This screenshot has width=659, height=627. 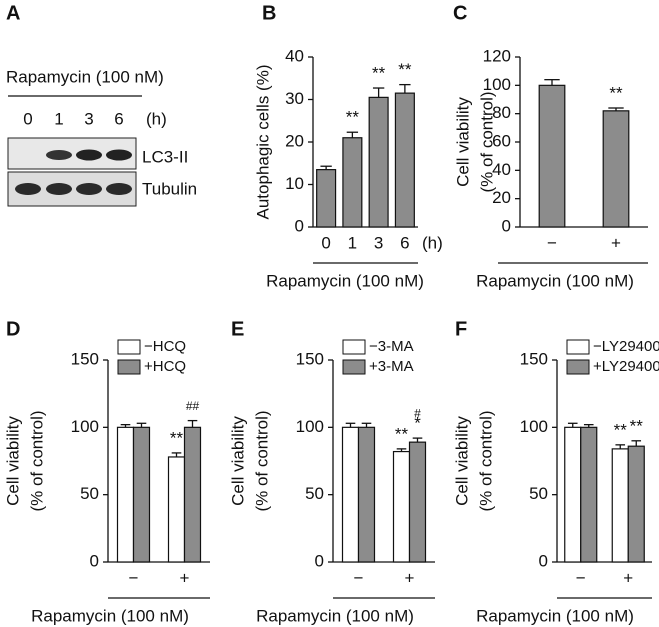 What do you see at coordinates (85, 76) in the screenshot?
I see `treatment: Rapamycin (100 nM)` at bounding box center [85, 76].